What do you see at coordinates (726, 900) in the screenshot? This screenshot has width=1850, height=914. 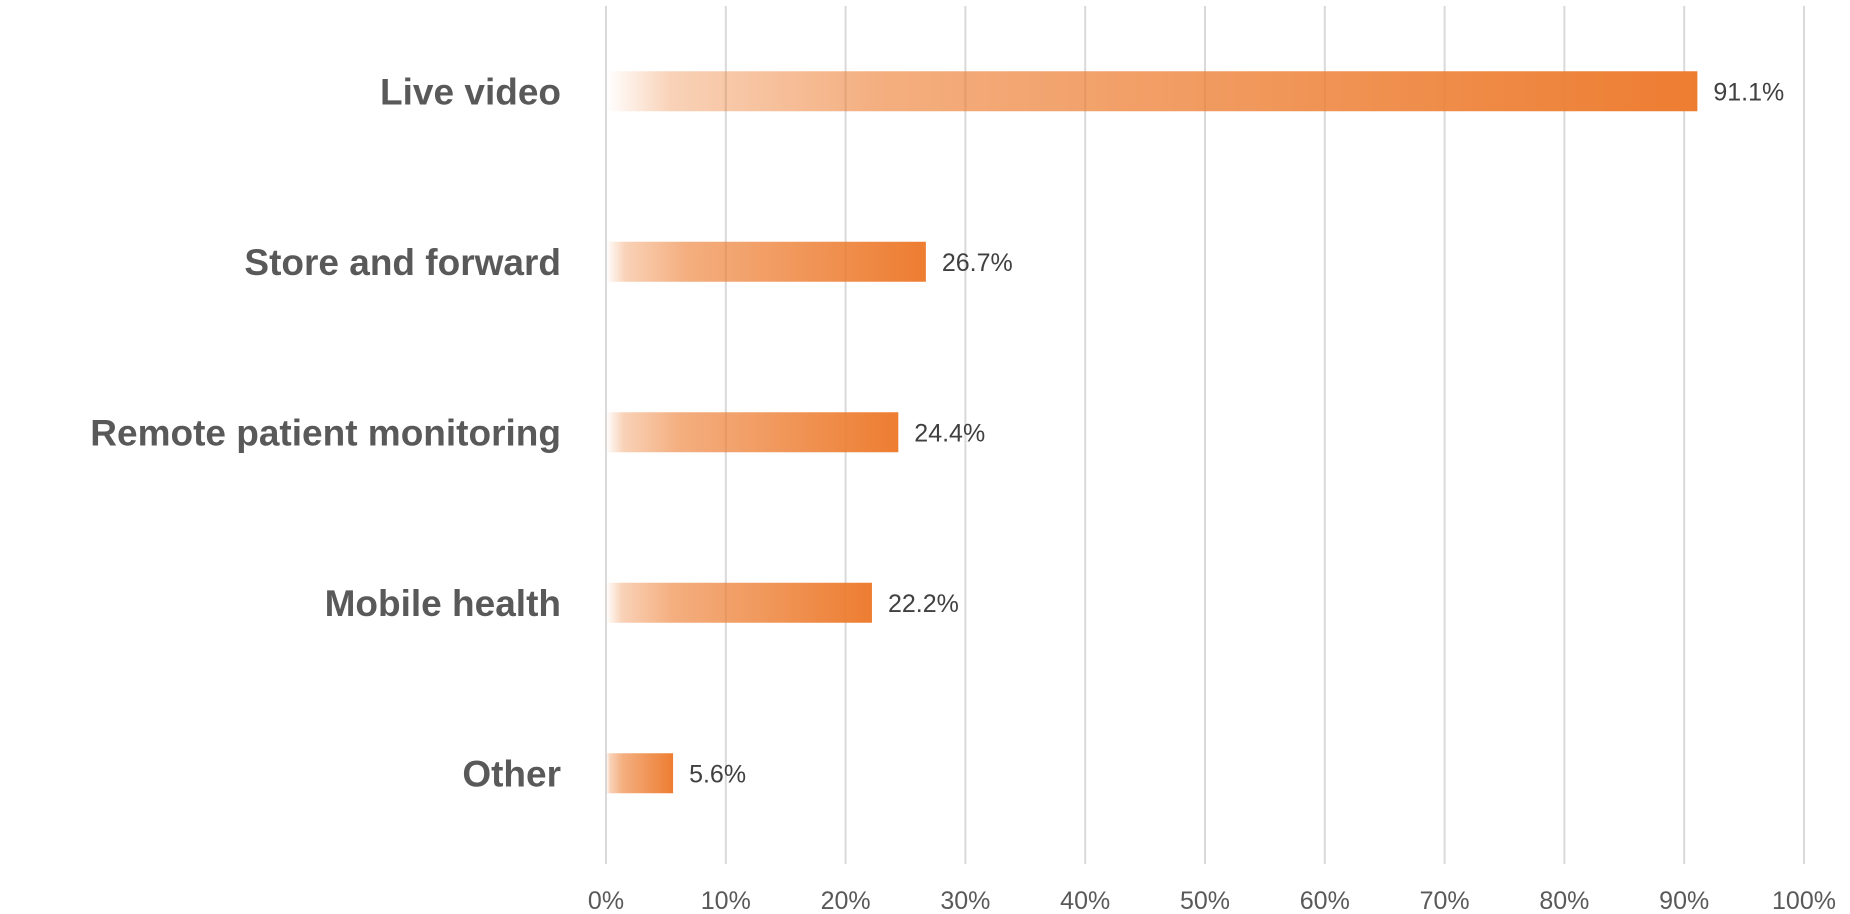 I see `x-tick-label: 10%` at bounding box center [726, 900].